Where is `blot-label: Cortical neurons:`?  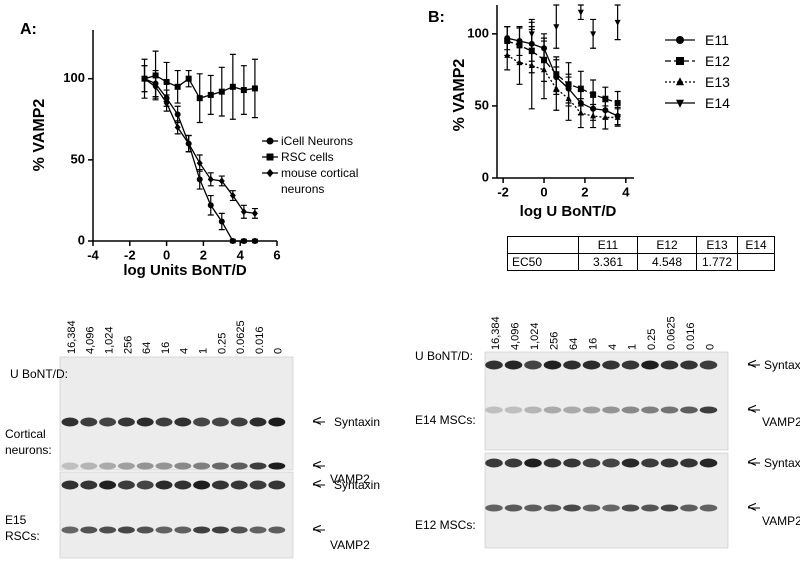 blot-label: Cortical neurons: is located at coordinates (28, 442).